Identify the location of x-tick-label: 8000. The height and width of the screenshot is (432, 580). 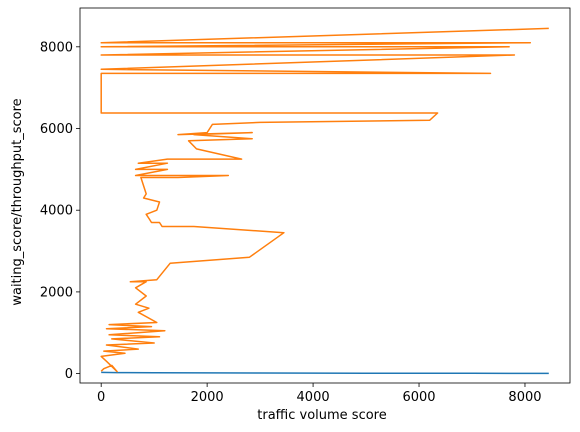
(524, 397).